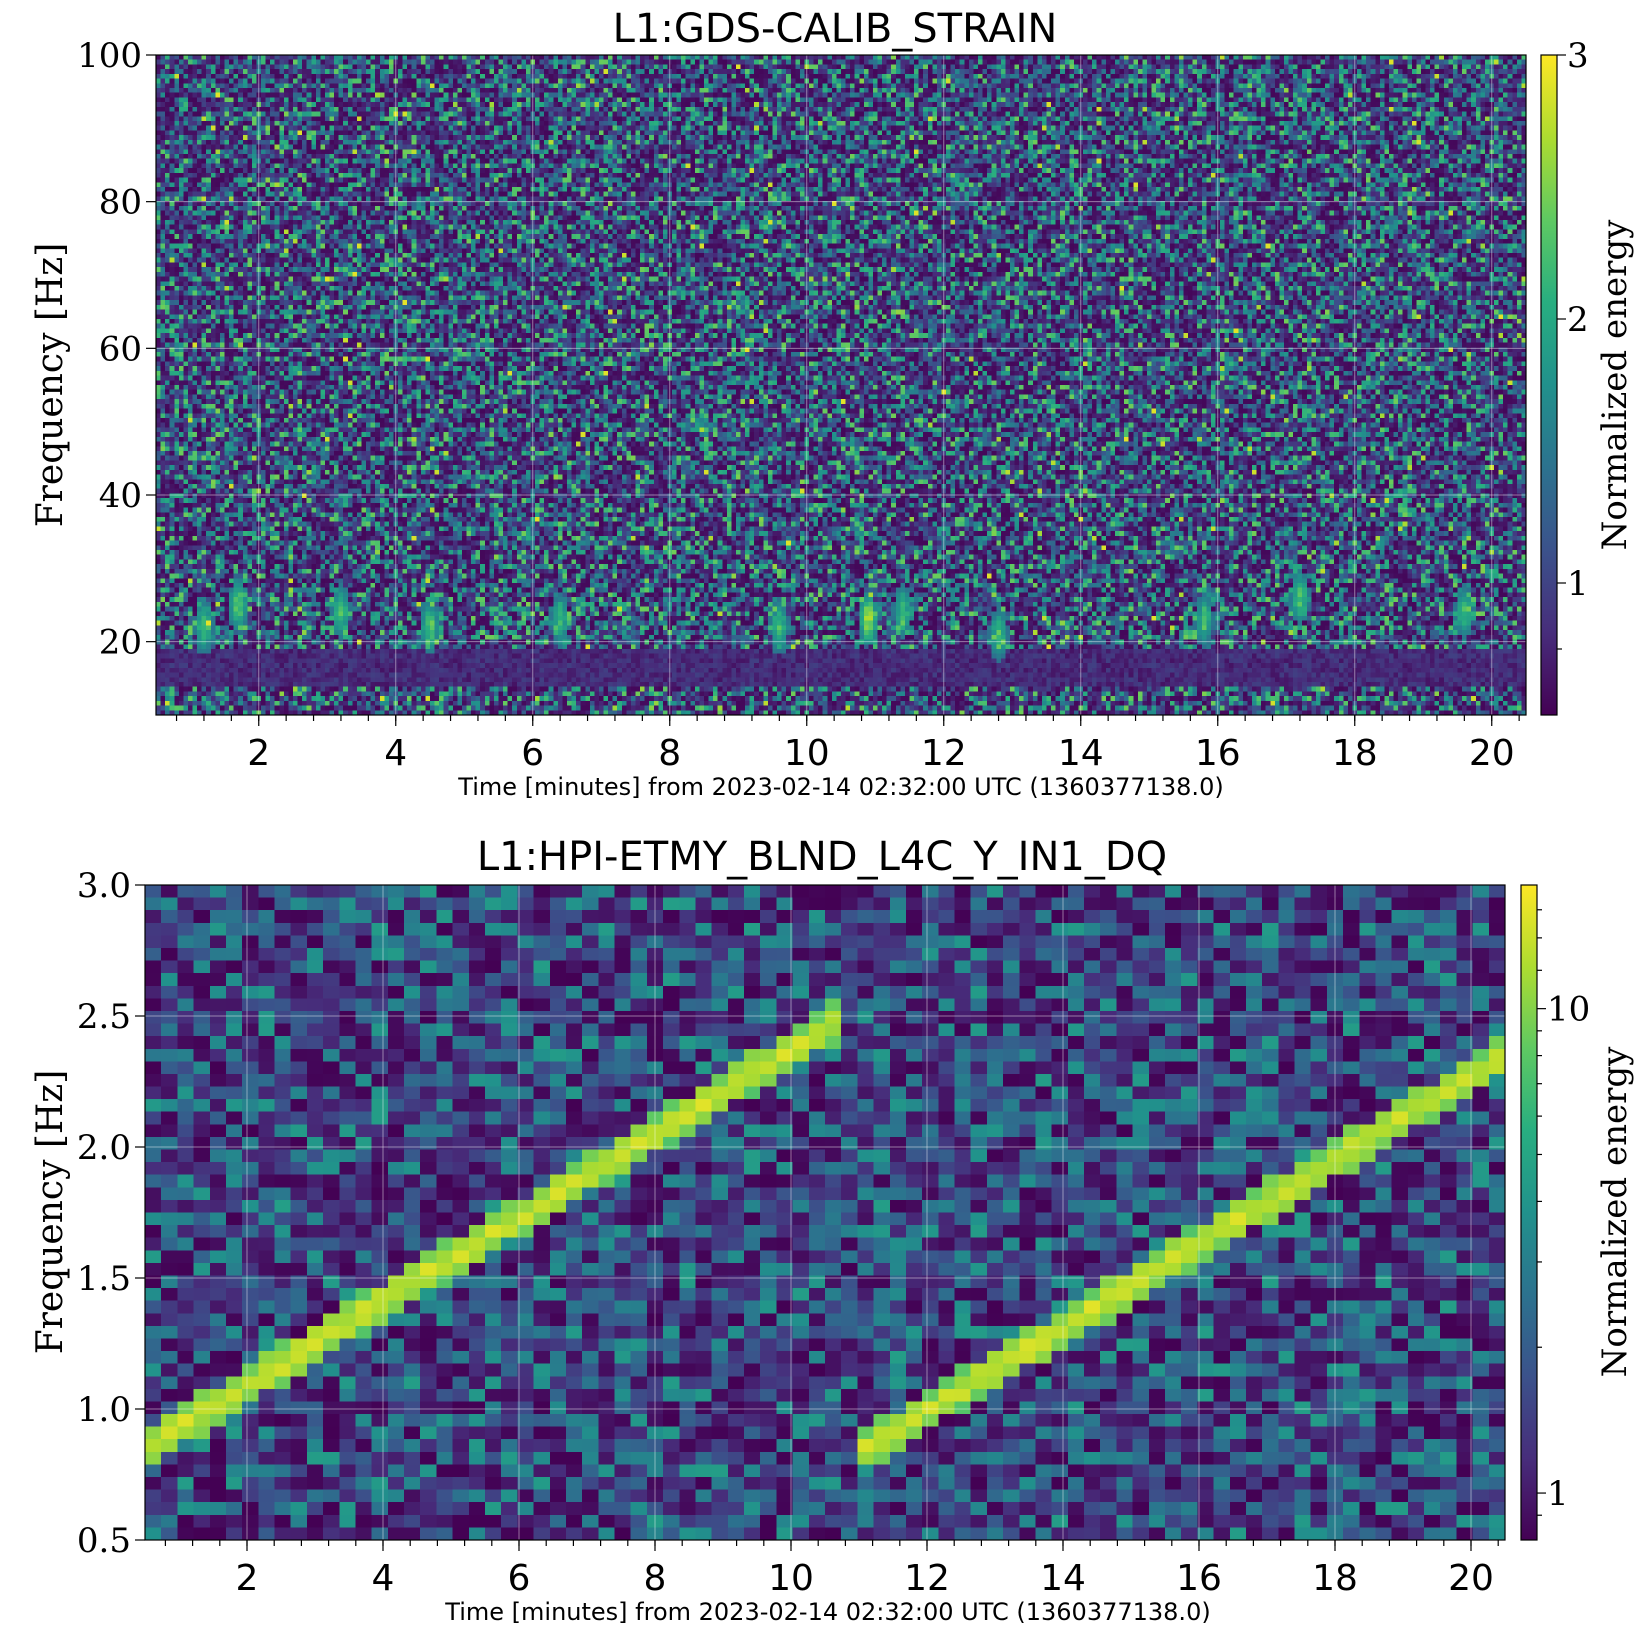 The width and height of the screenshot is (1646, 1626). What do you see at coordinates (104, 1410) in the screenshot?
I see `y-tick-label: 1.0` at bounding box center [104, 1410].